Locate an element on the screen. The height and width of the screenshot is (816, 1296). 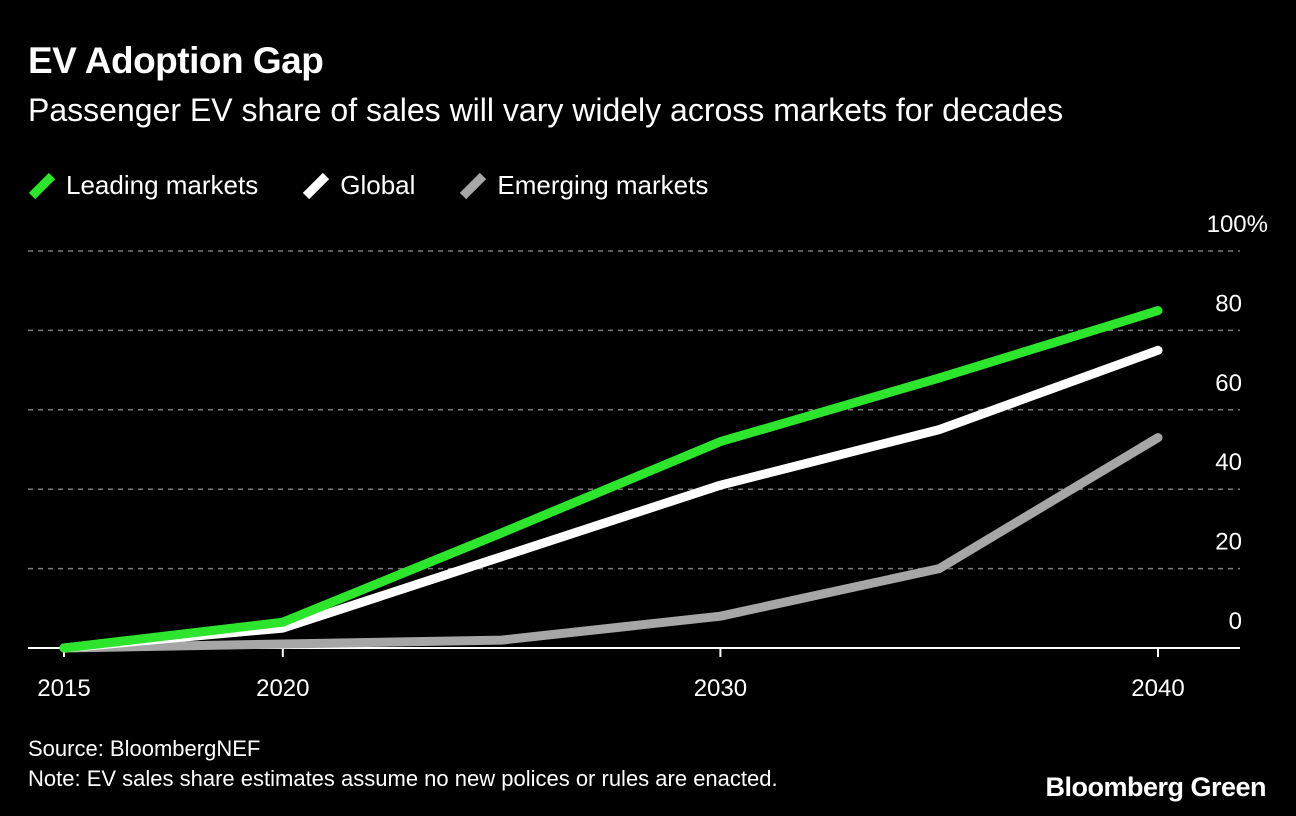
legend-label-leading-markets: Leading markets is located at coordinates (162, 185).